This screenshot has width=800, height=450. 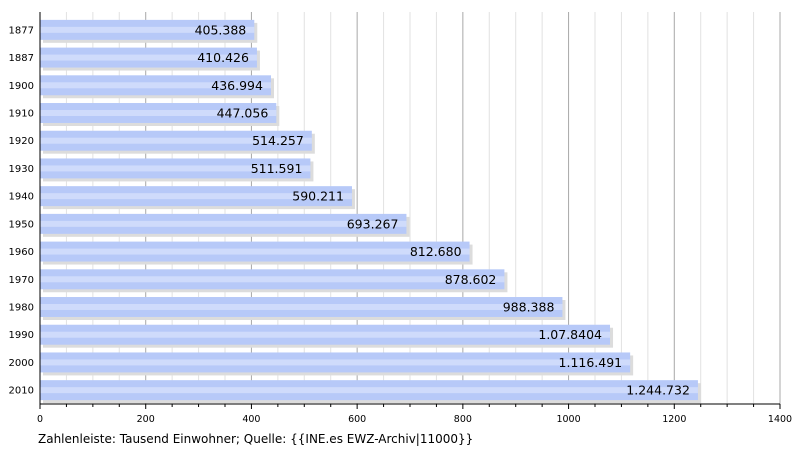 What do you see at coordinates (251, 419) in the screenshot?
I see `x-tick-label: 400` at bounding box center [251, 419].